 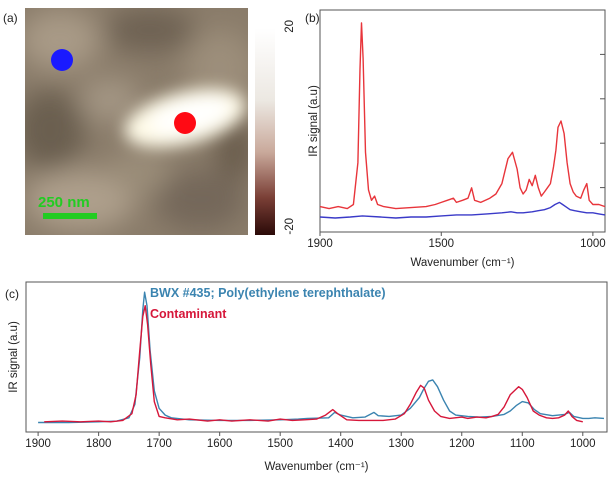 I want to click on blue-marker, so click(x=62, y=60).